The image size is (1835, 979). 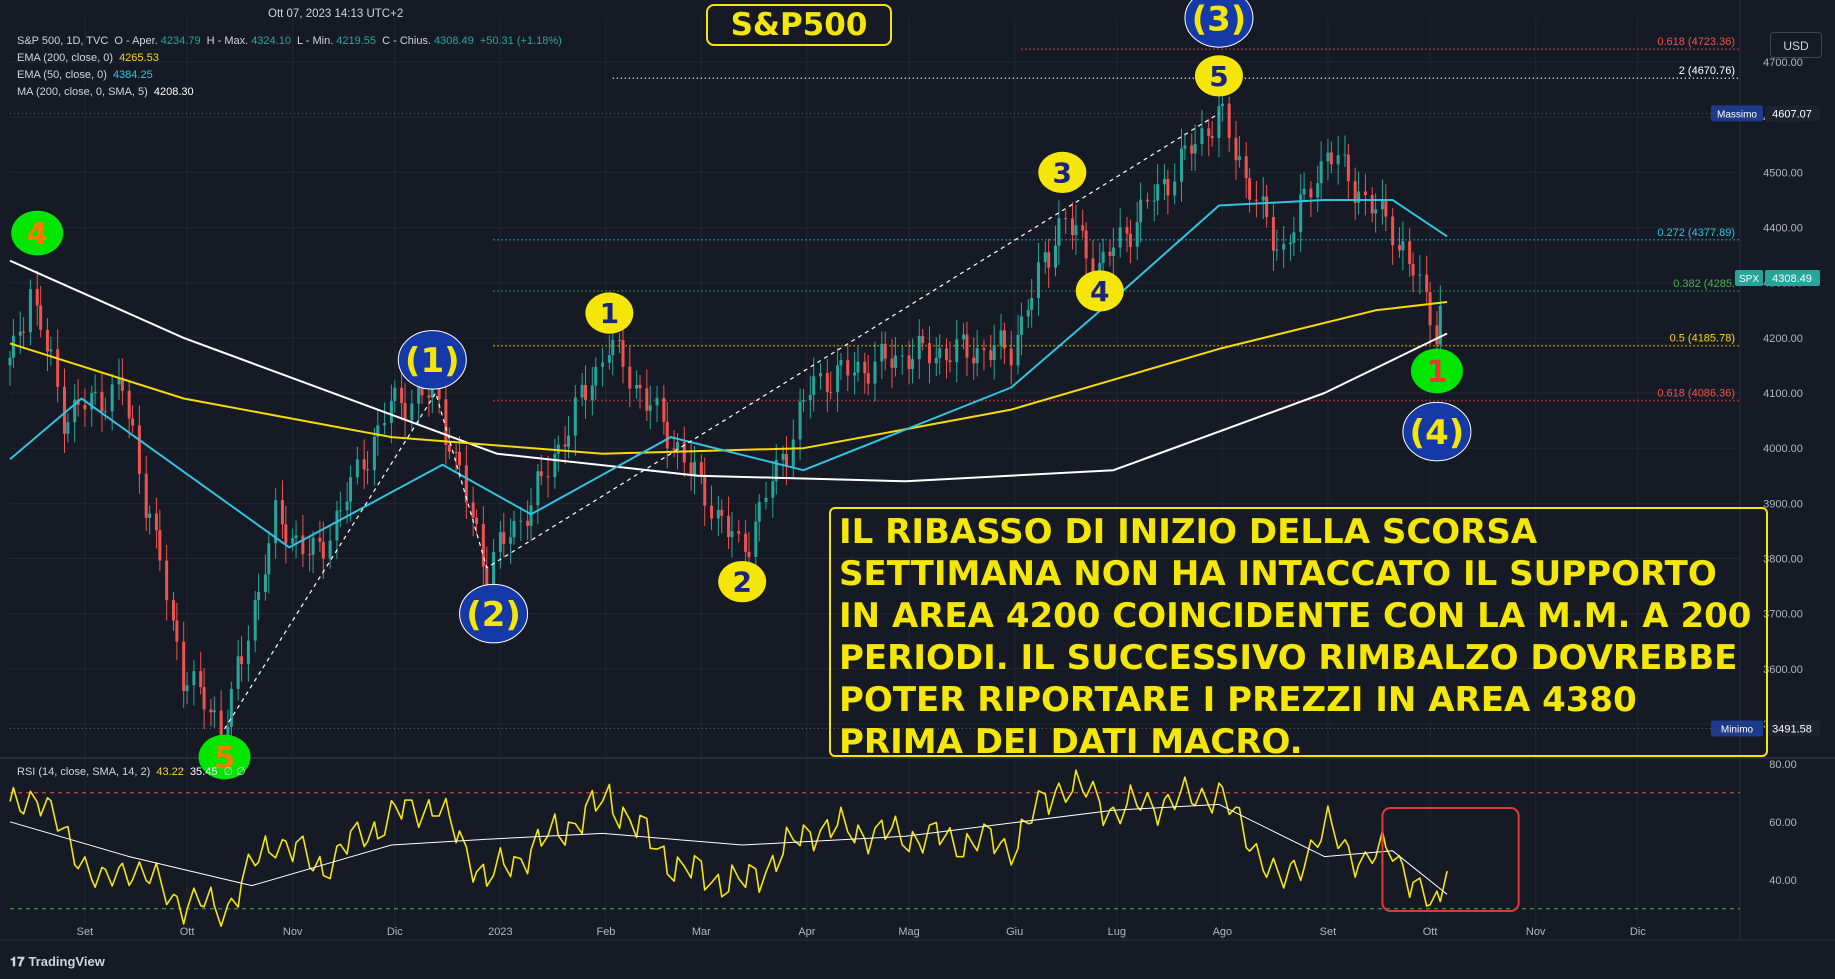 What do you see at coordinates (1450, 859) in the screenshot?
I see `rsi-highlight-box` at bounding box center [1450, 859].